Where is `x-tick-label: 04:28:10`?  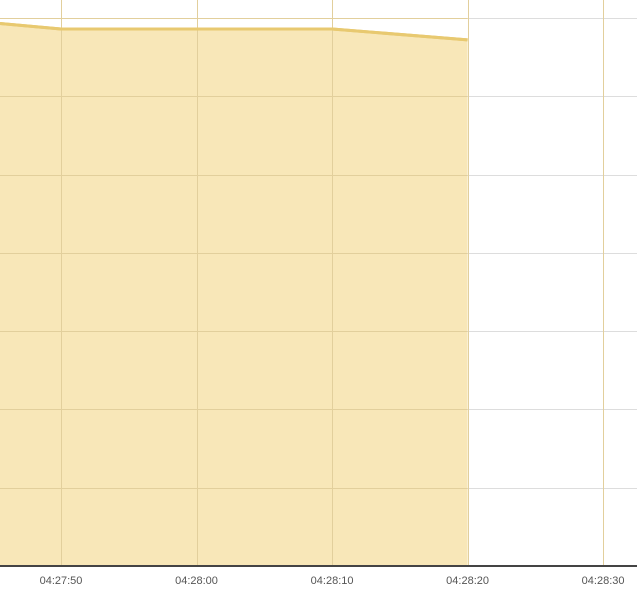 x-tick-label: 04:28:10 is located at coordinates (332, 581).